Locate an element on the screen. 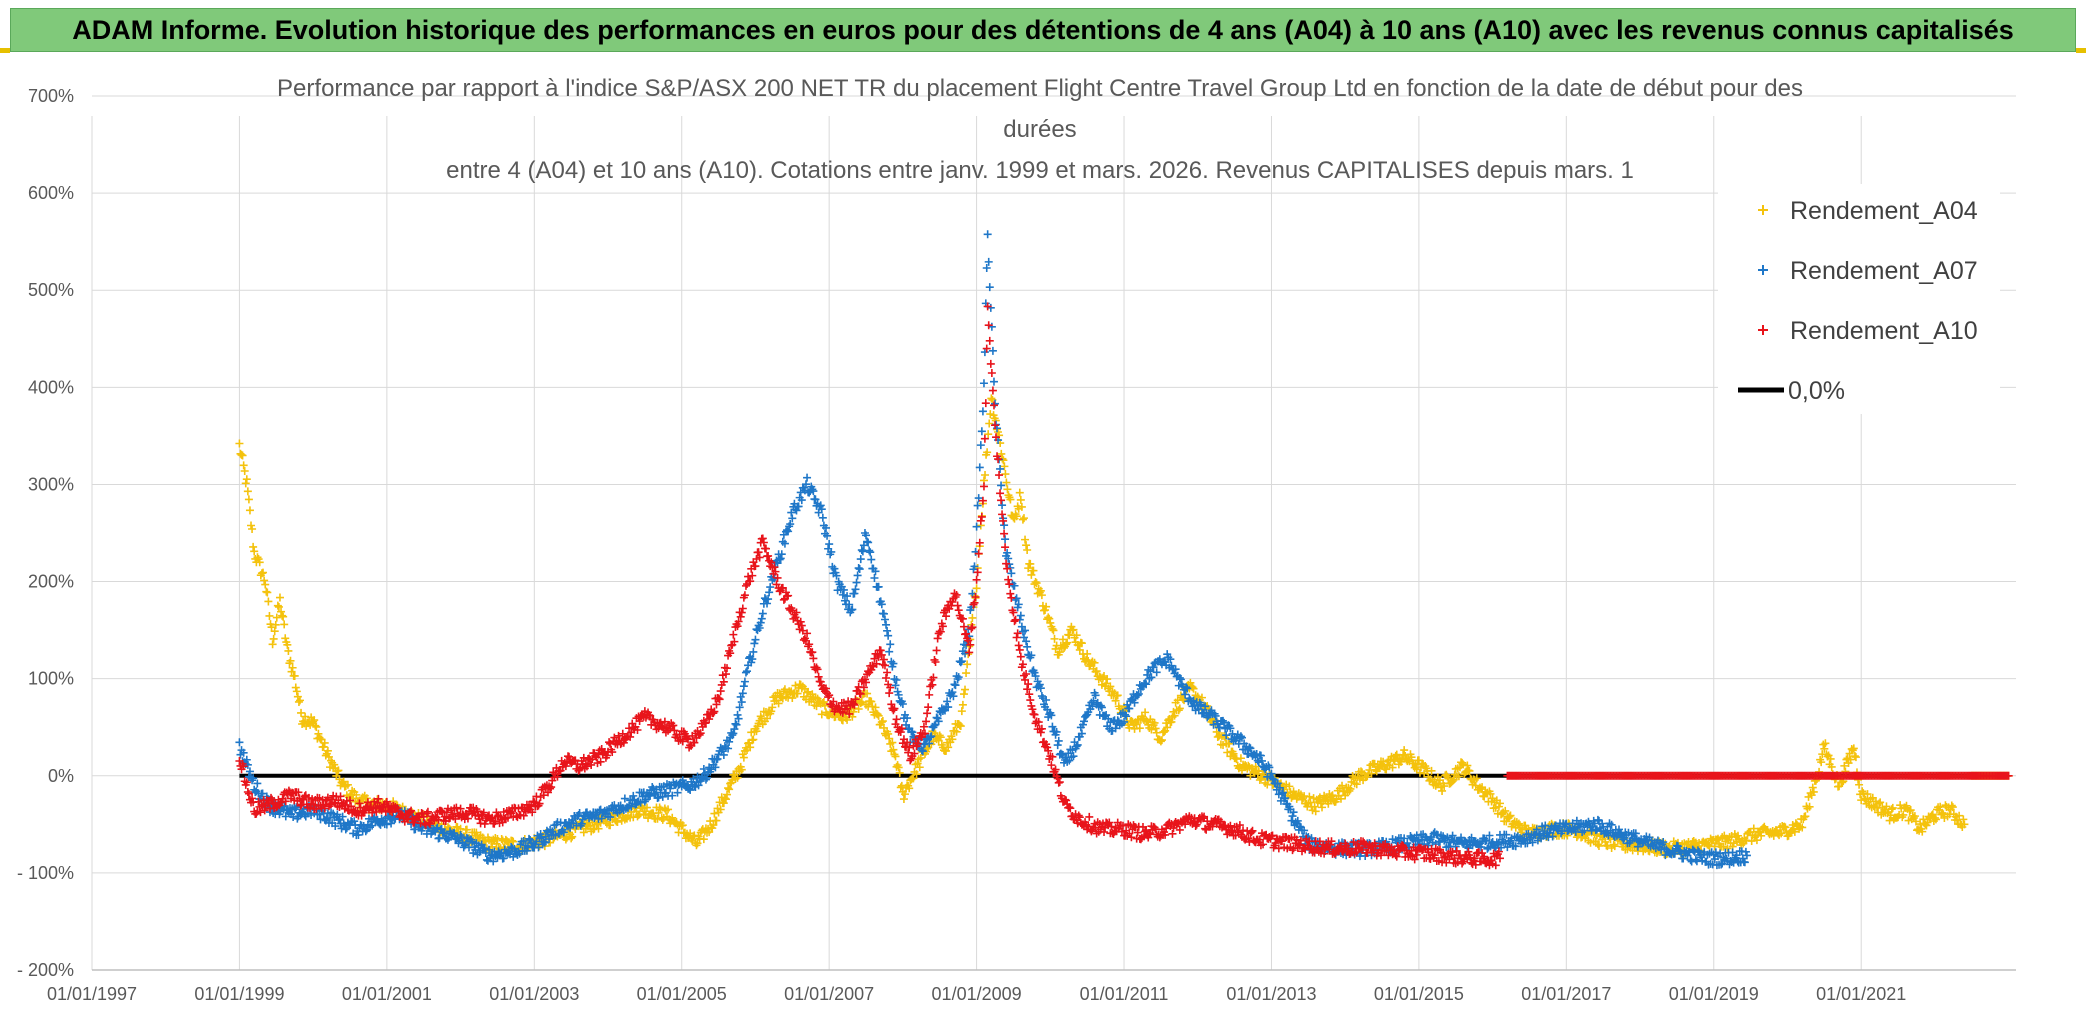  y-tick-label: 700% is located at coordinates (51, 96).